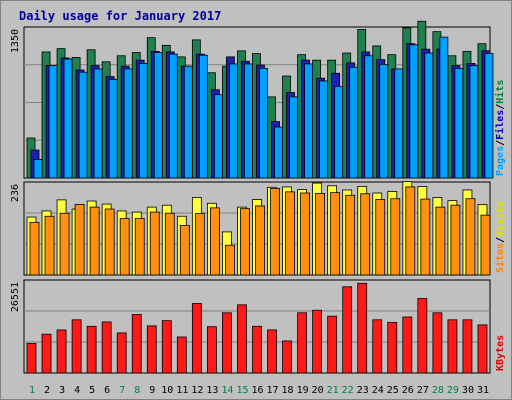 This screenshot has height=400, width=512. I want to click on day-label-29: 29, so click(453, 390).